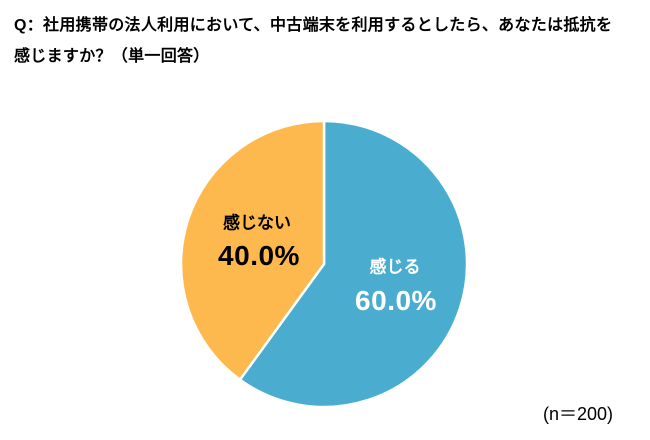  Describe the element at coordinates (257, 223) in the screenshot. I see `slice-label-kanjinai: 感じない` at that location.